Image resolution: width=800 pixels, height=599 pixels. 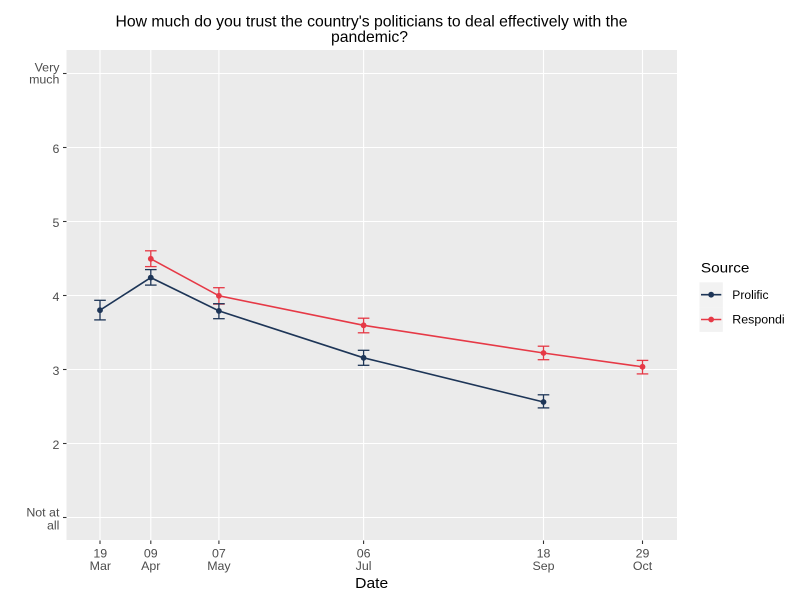 I want to click on svg-text: 4, so click(x=55, y=297).